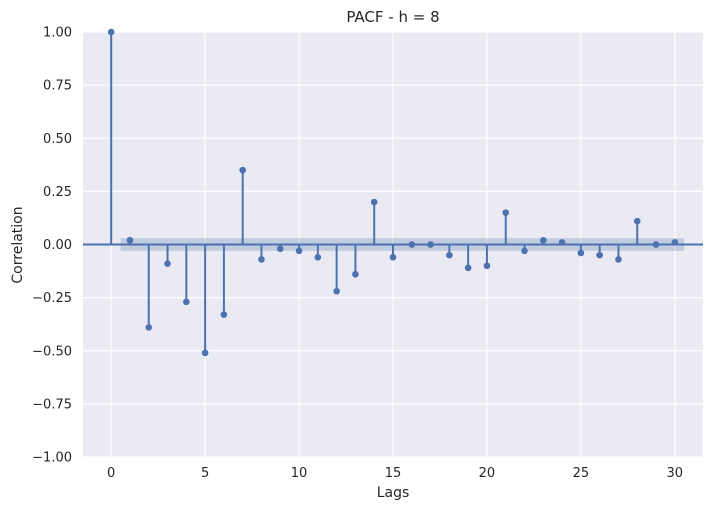 The height and width of the screenshot is (510, 712). What do you see at coordinates (299, 473) in the screenshot?
I see `x-tick-label: 10` at bounding box center [299, 473].